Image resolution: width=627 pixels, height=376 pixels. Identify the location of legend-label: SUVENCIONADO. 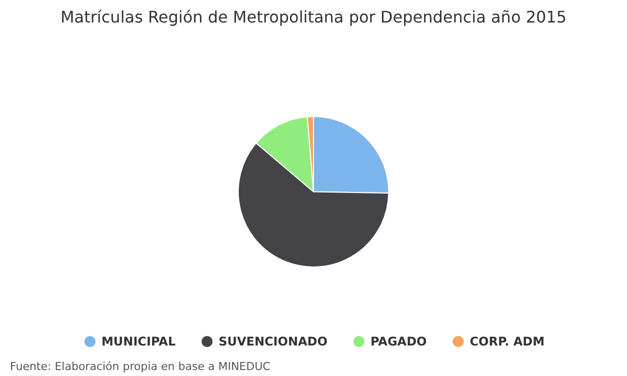
(273, 341).